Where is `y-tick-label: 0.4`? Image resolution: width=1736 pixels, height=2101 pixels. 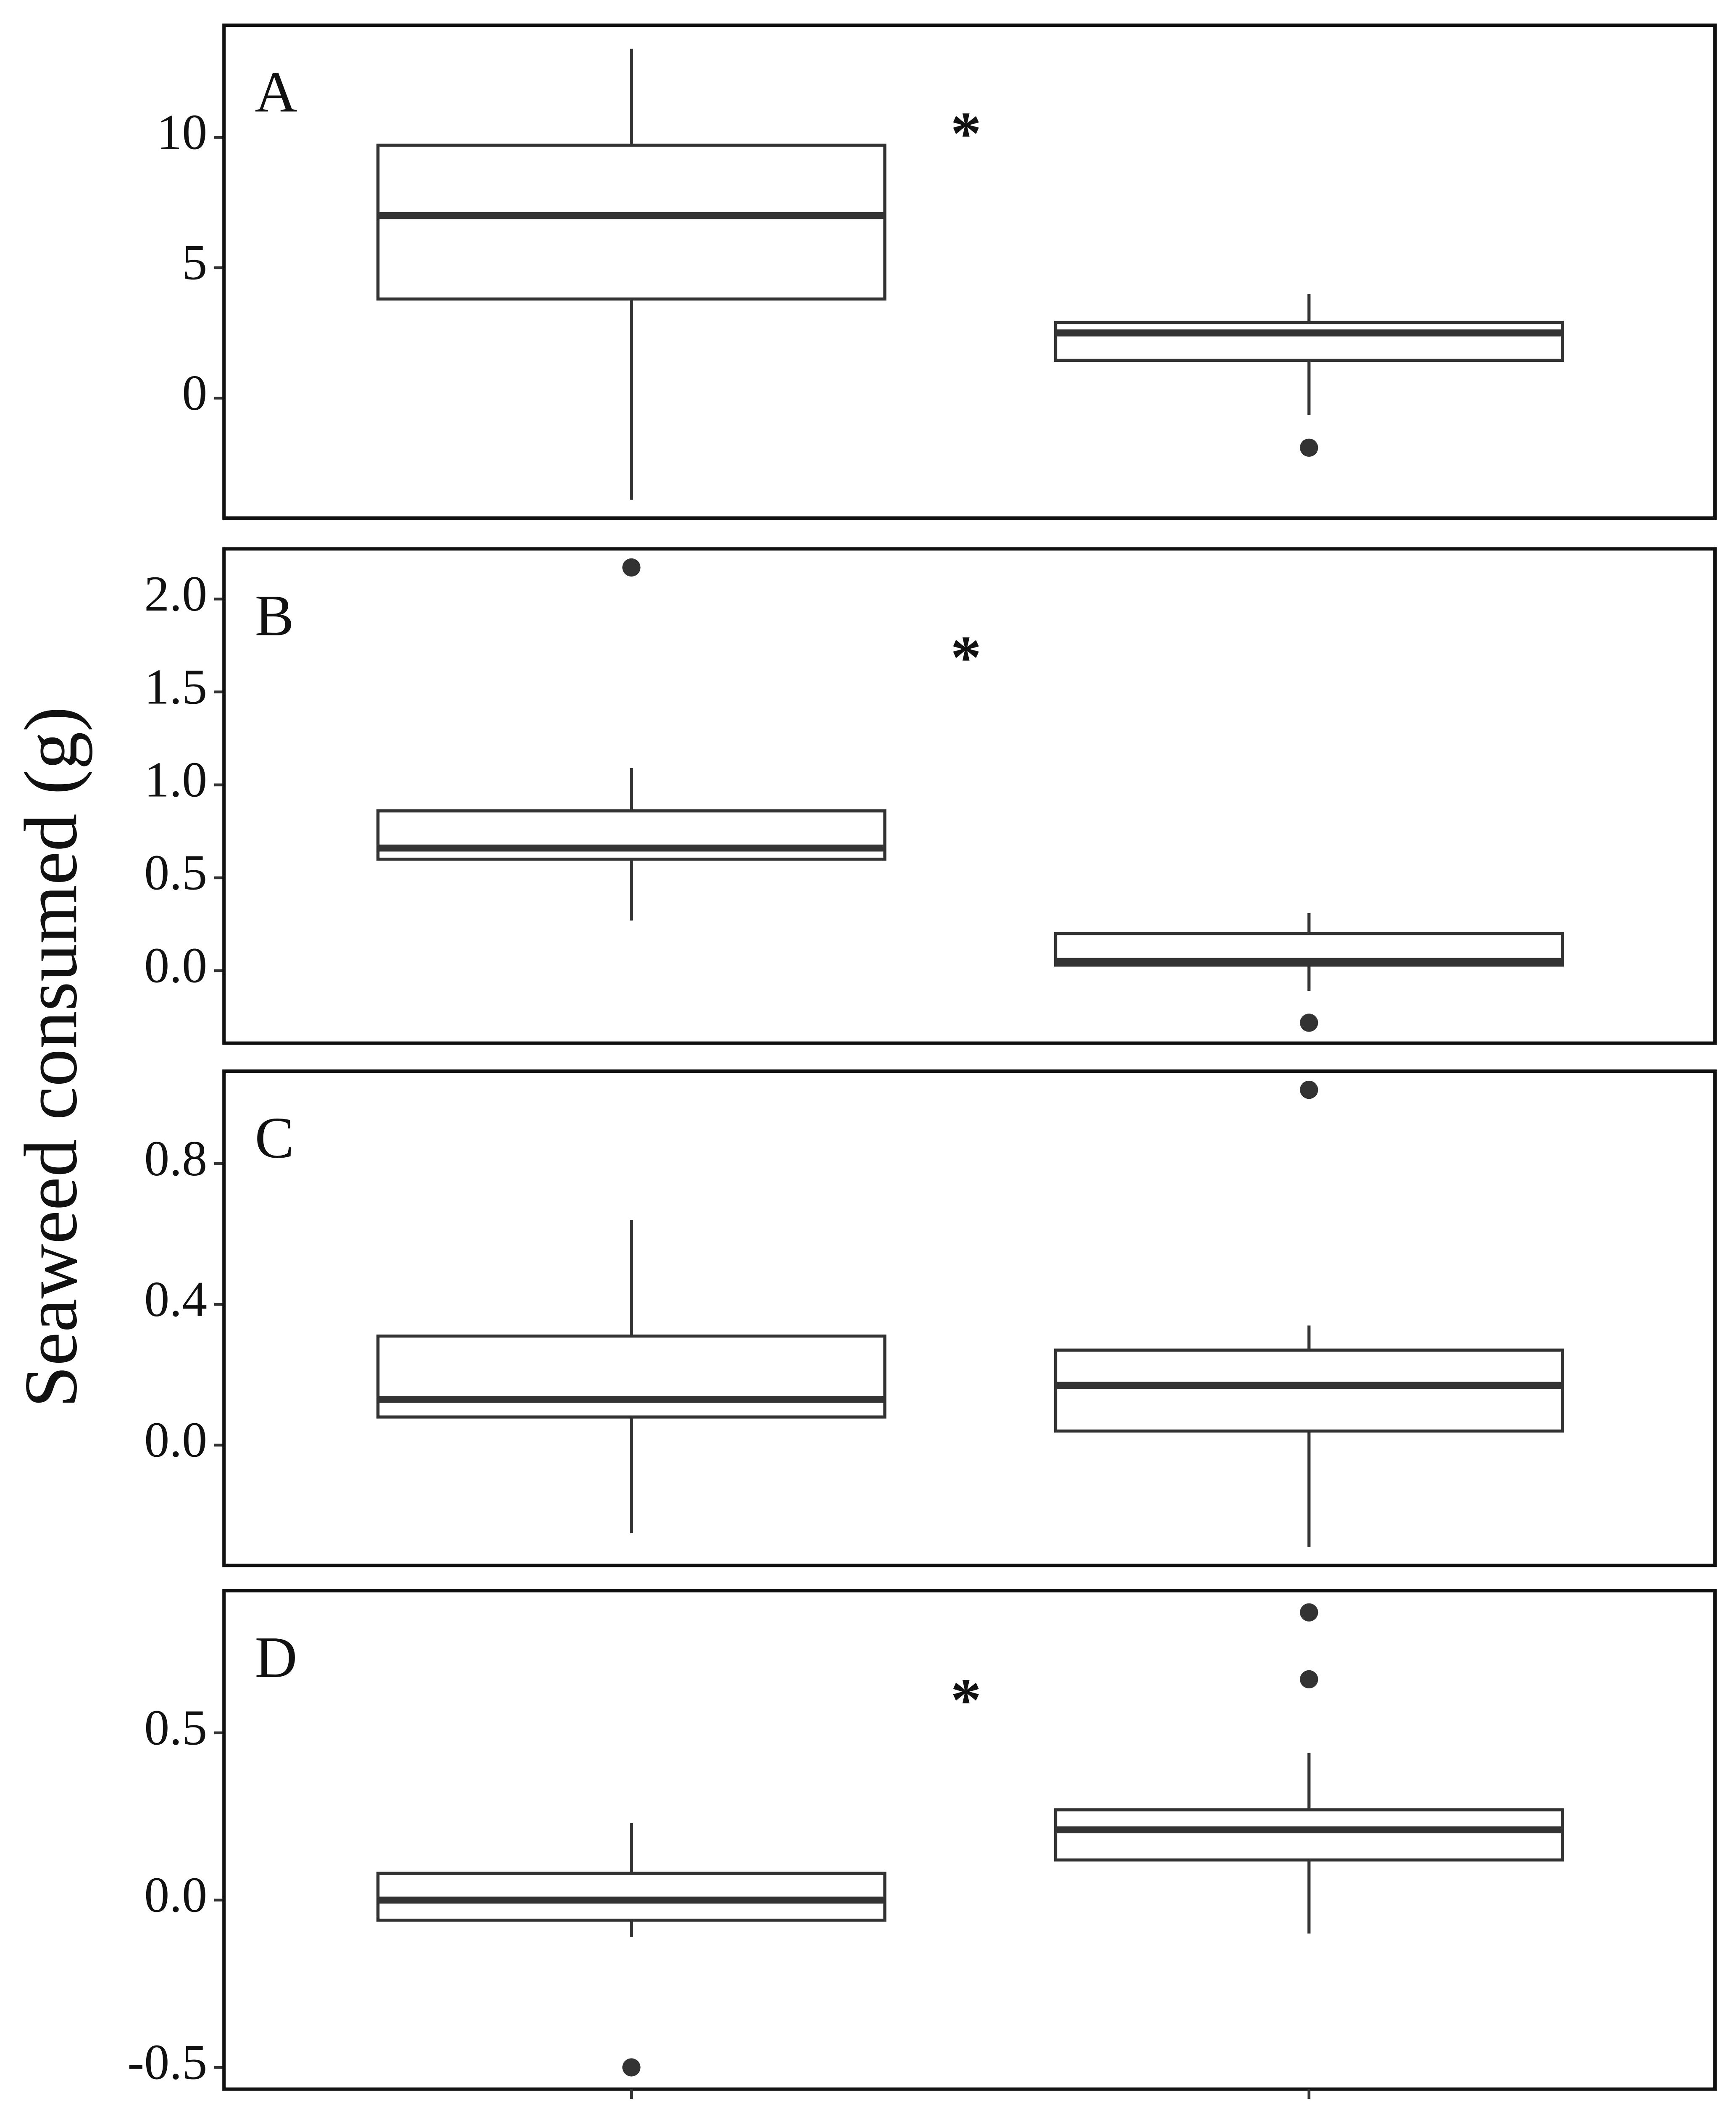 y-tick-label: 0.4 is located at coordinates (175, 1299).